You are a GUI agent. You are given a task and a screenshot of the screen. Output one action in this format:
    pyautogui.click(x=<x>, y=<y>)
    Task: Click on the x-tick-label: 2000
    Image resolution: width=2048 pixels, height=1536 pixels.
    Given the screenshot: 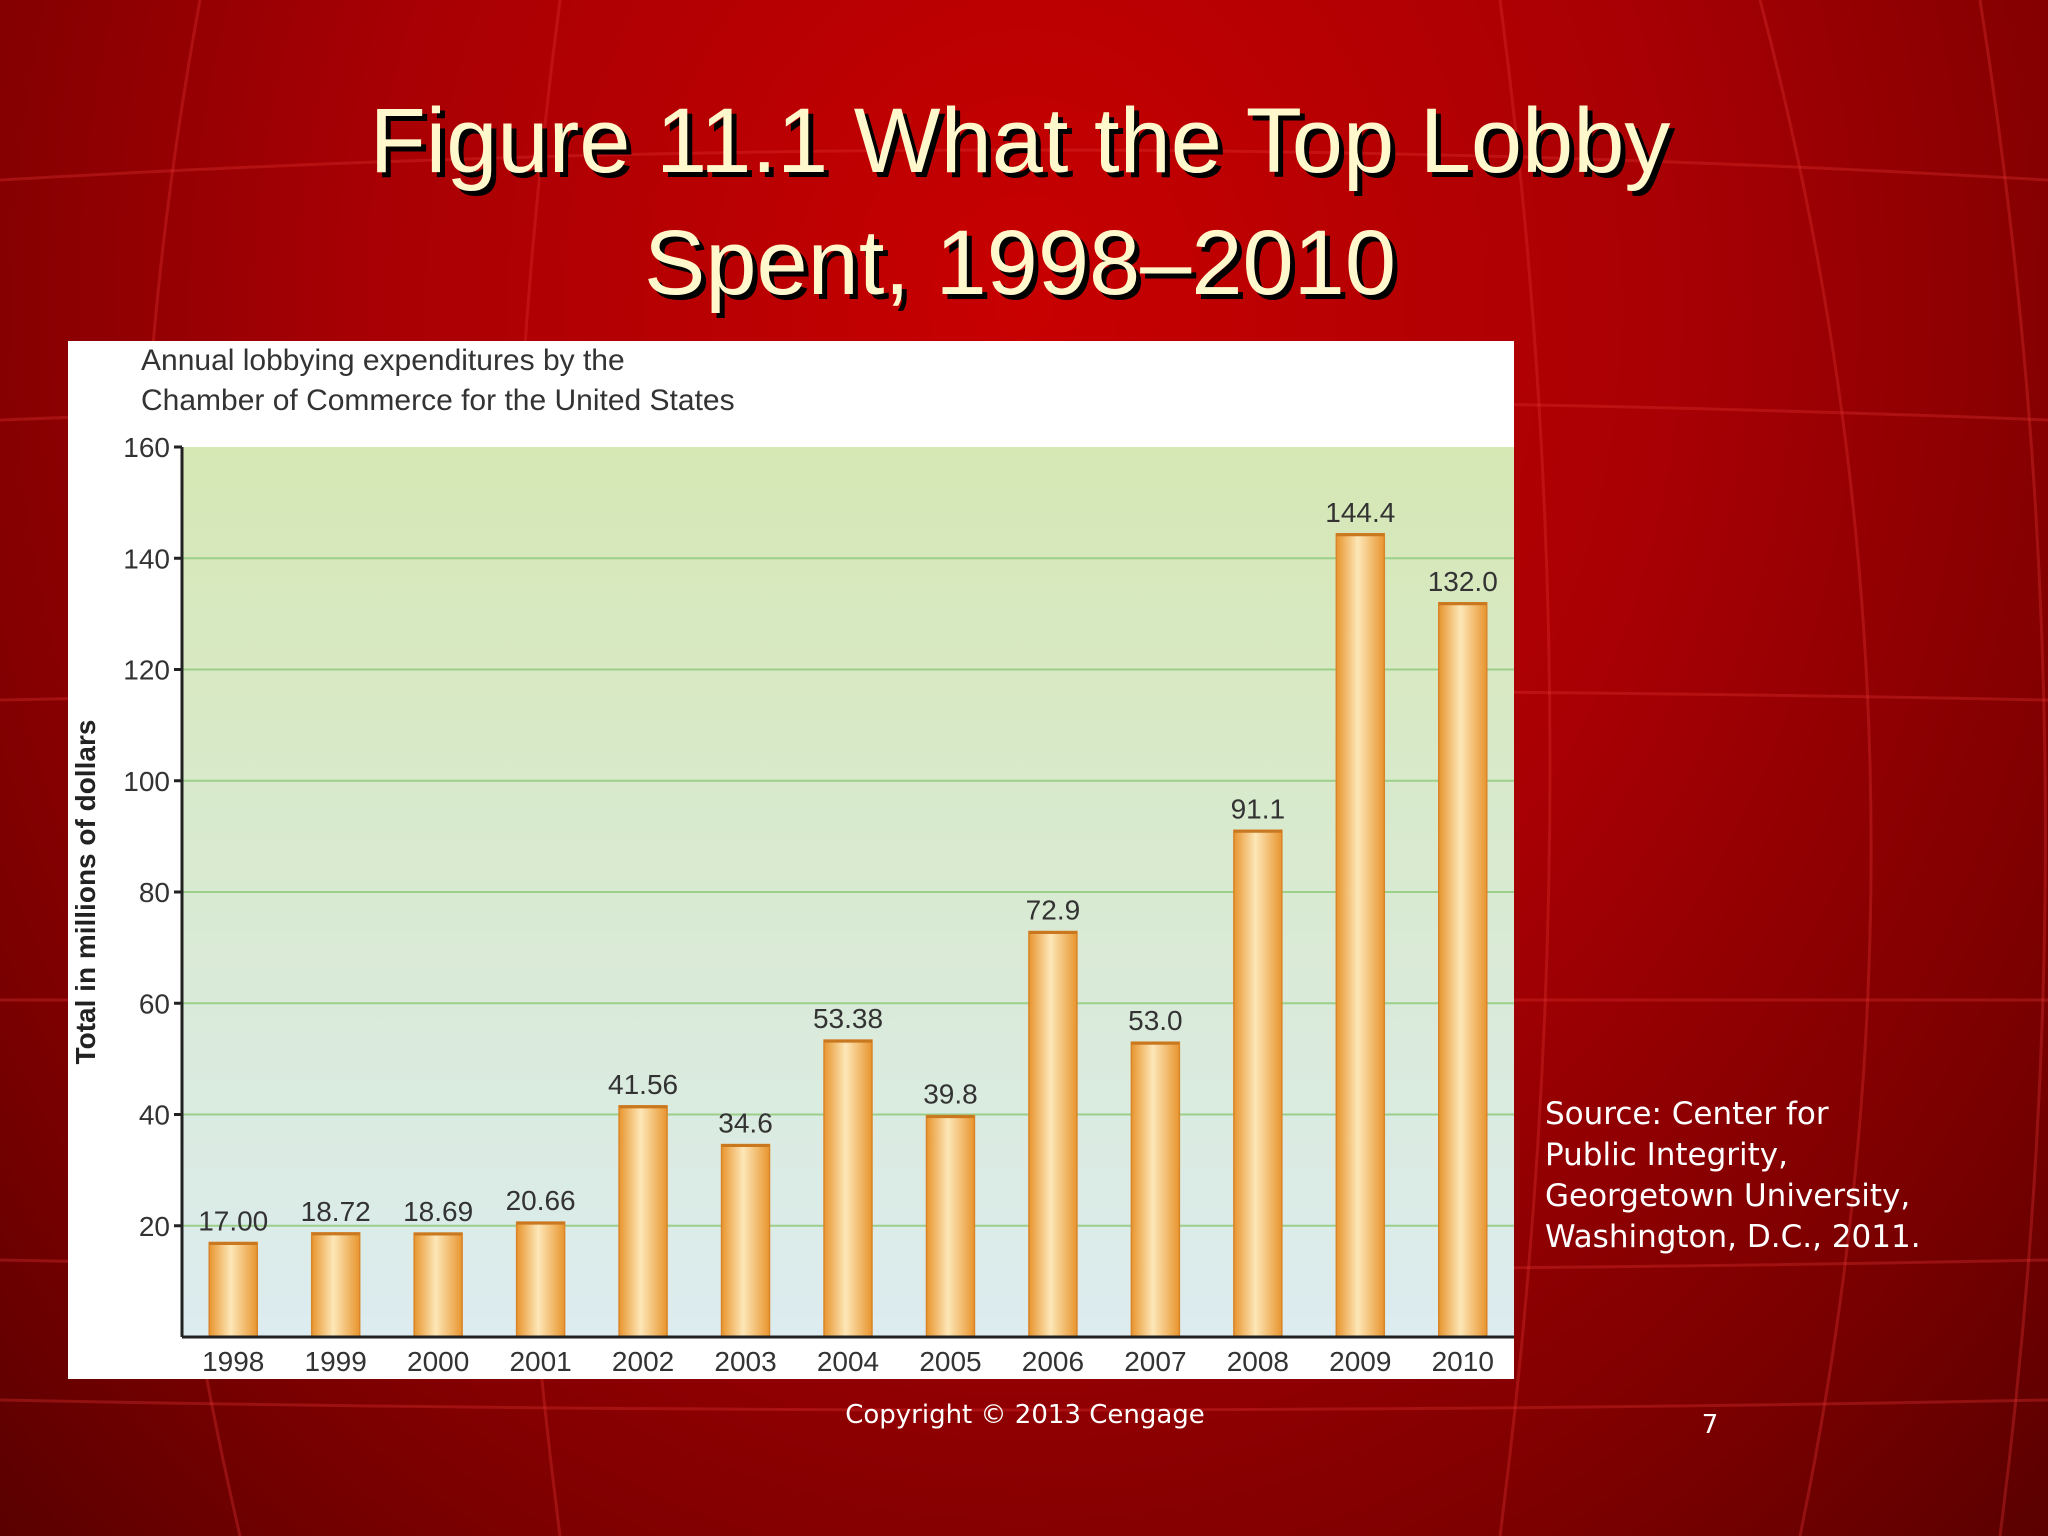 What is the action you would take?
    pyautogui.click(x=438, y=1361)
    